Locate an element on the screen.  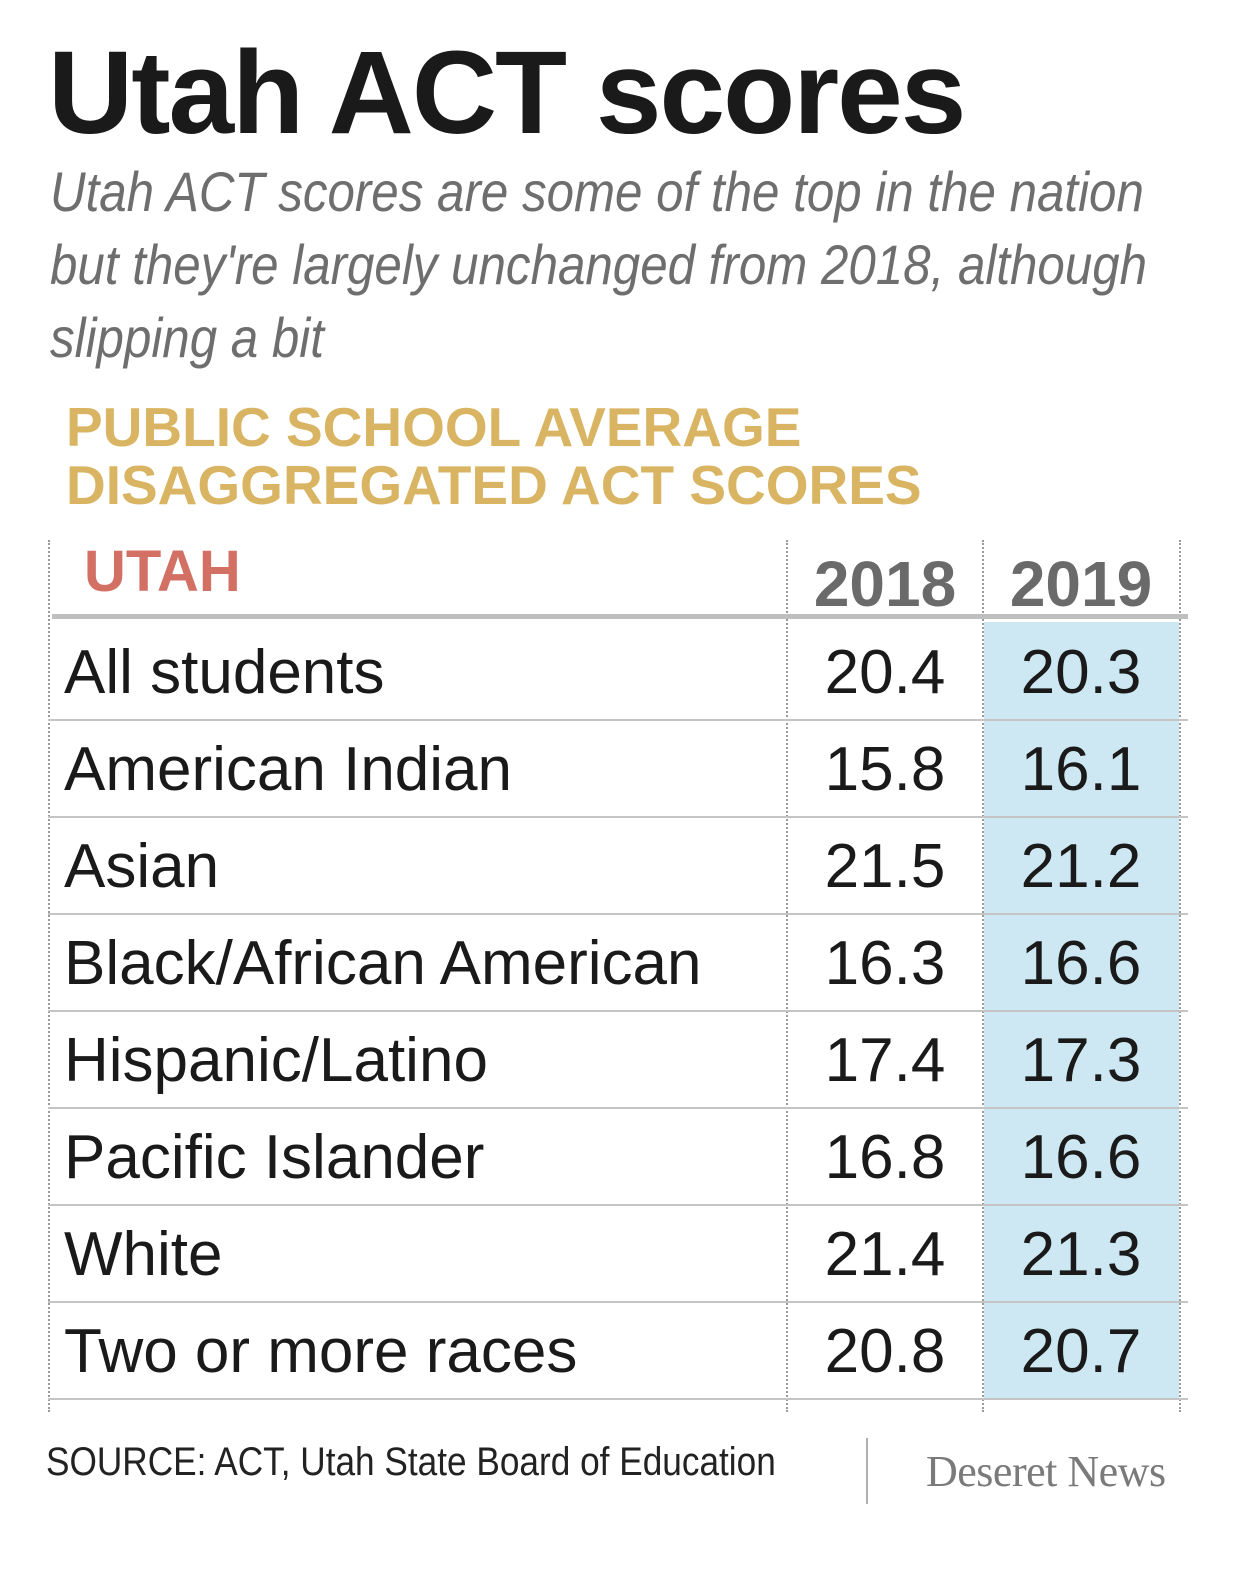
value-cell-2019: 20.3 is located at coordinates (1081, 672).